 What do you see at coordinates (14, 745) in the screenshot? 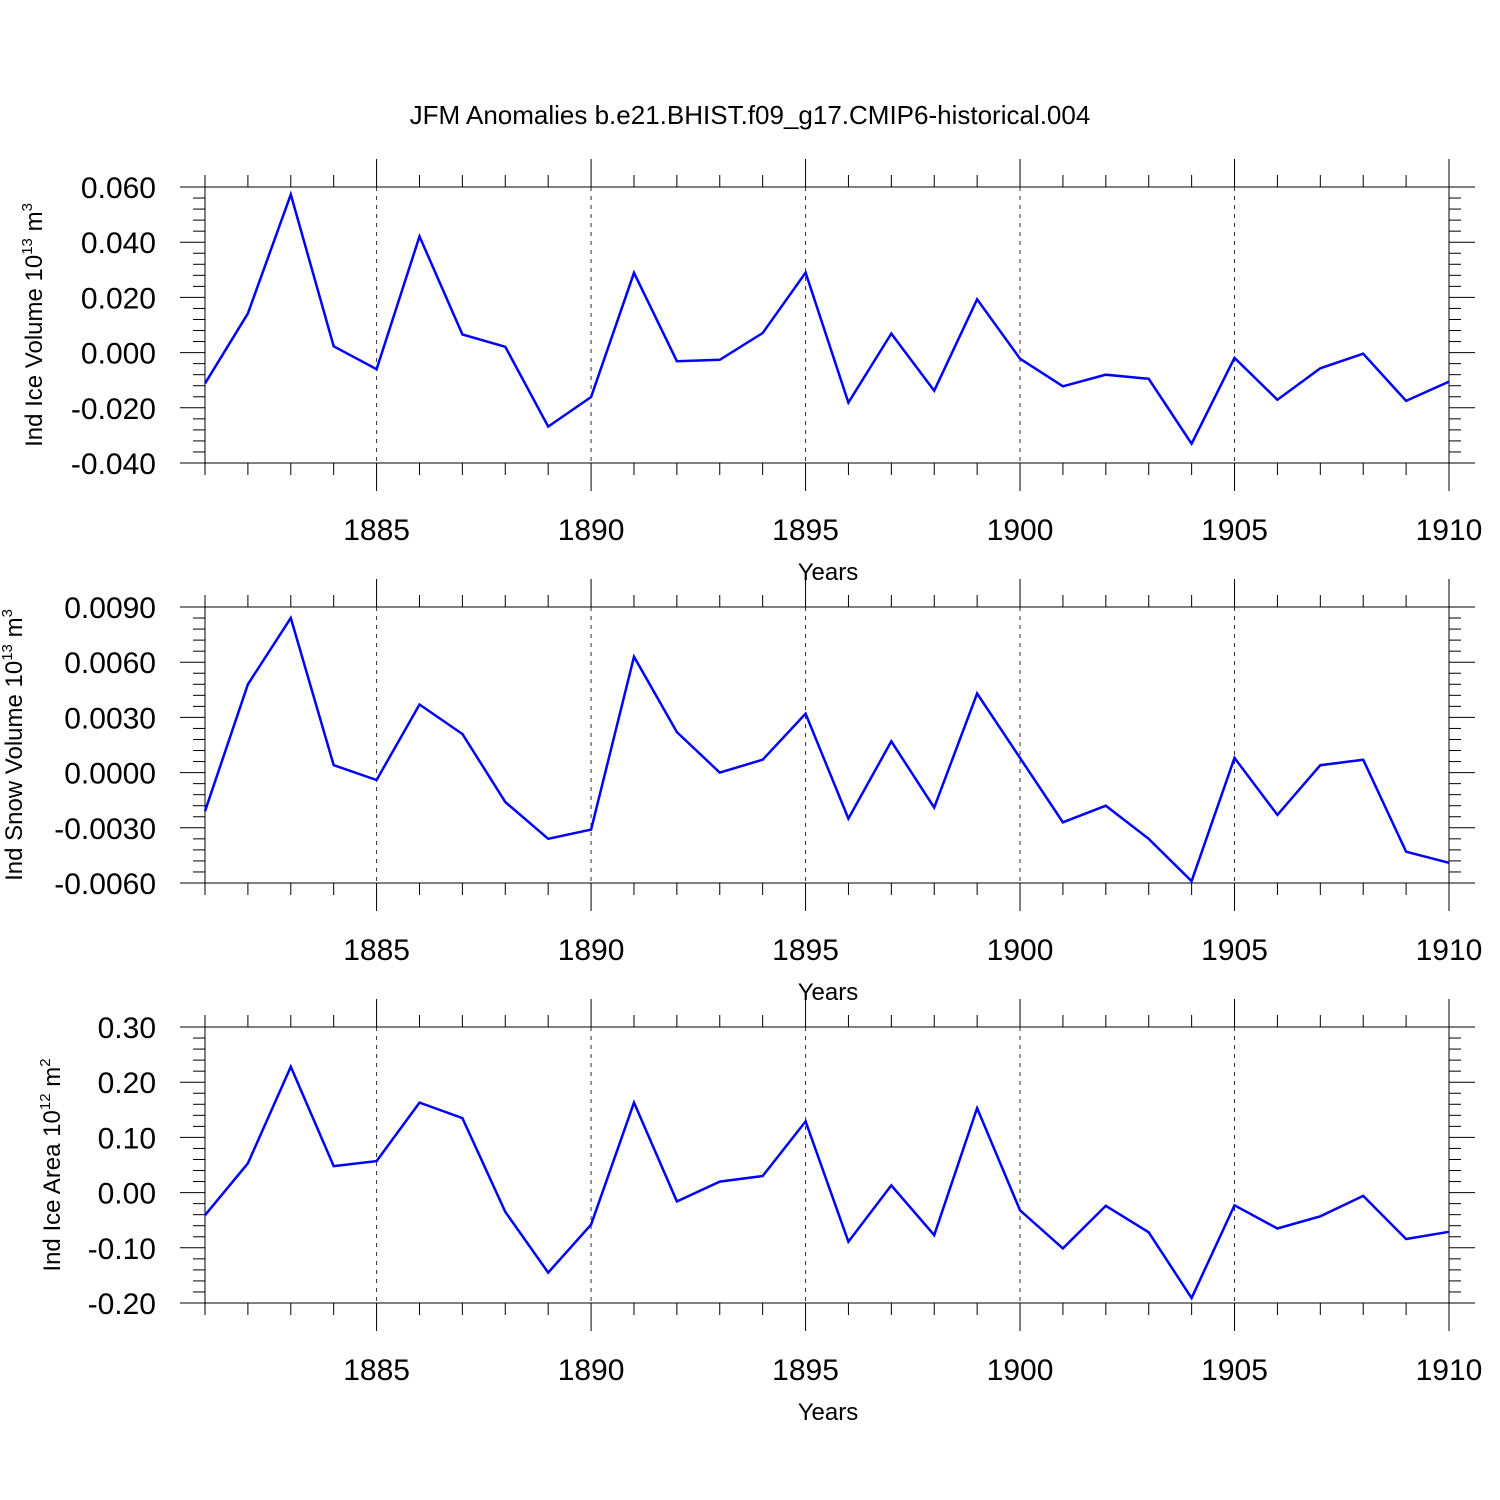
I see `y-axis-title: Ind Snow Volume 1013 m3` at bounding box center [14, 745].